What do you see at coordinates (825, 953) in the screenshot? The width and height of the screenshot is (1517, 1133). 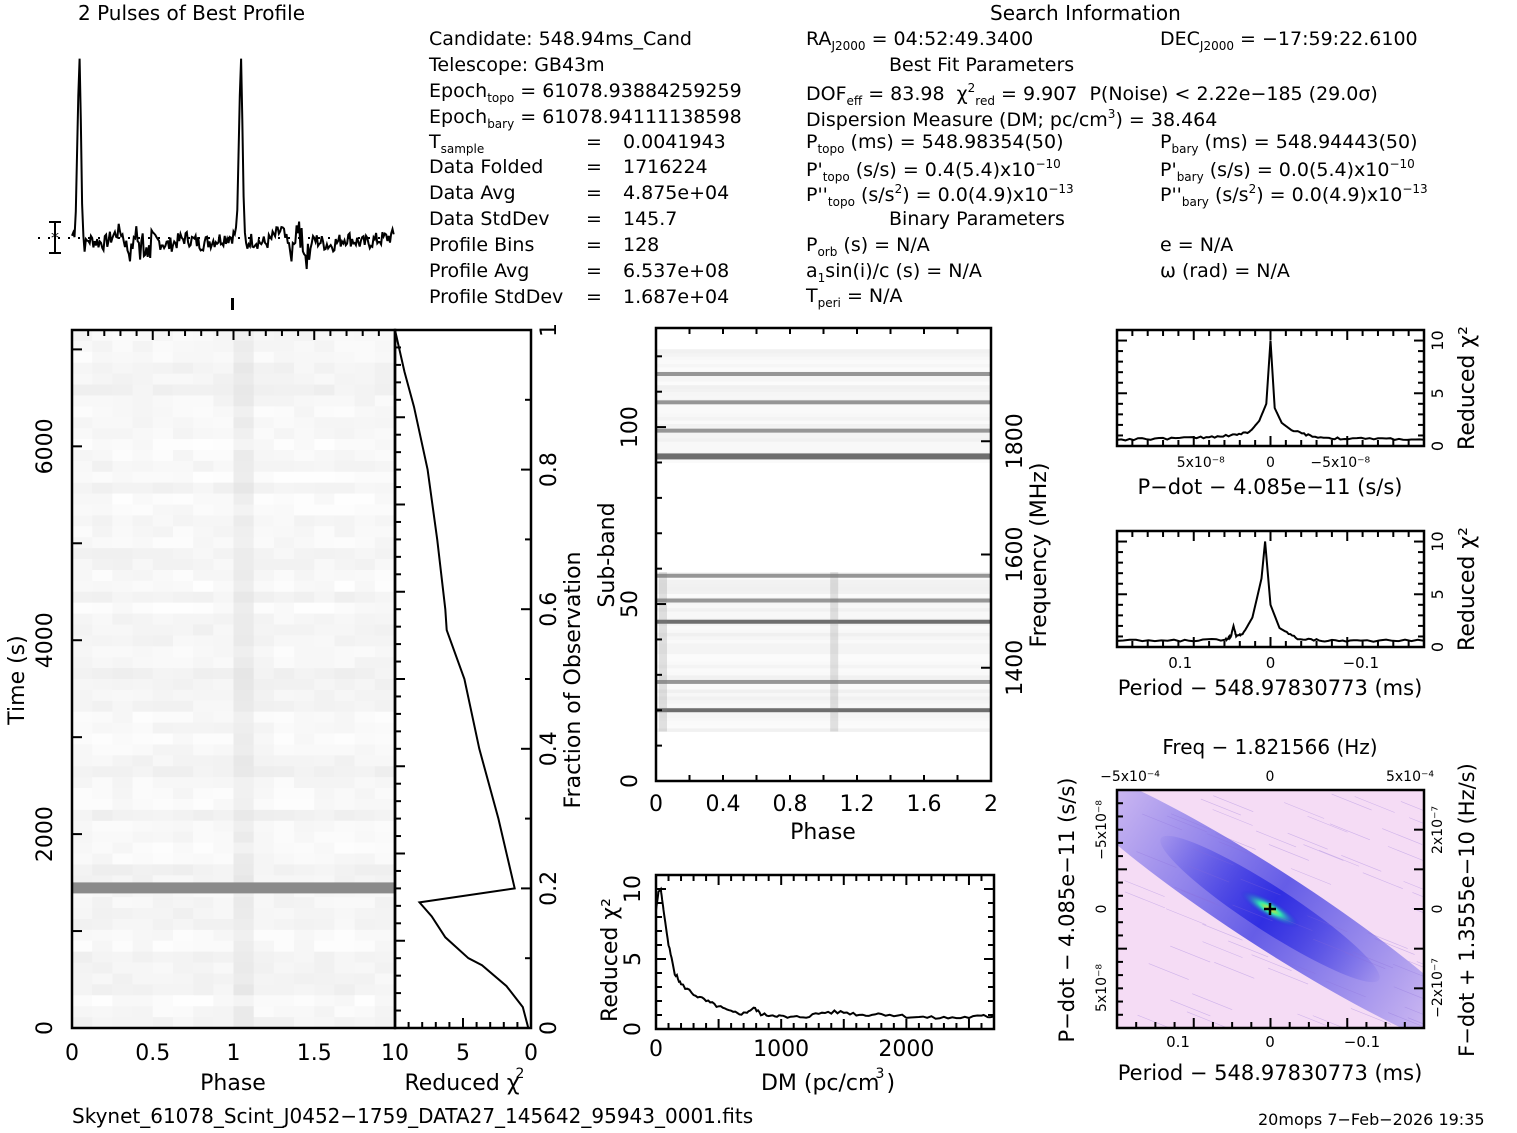 I see `chi-dm-line` at bounding box center [825, 953].